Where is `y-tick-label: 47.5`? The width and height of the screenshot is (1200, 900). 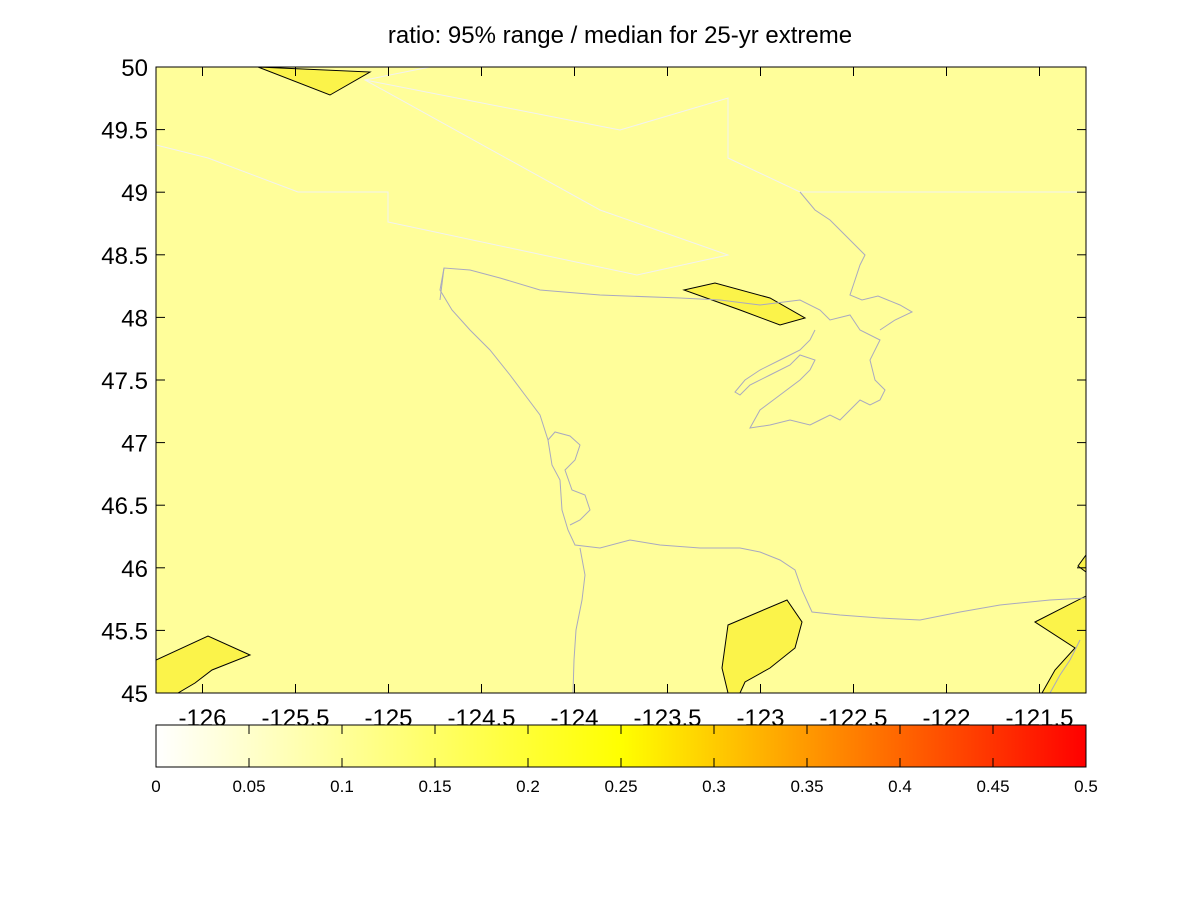
y-tick-label: 47.5 is located at coordinates (124, 381).